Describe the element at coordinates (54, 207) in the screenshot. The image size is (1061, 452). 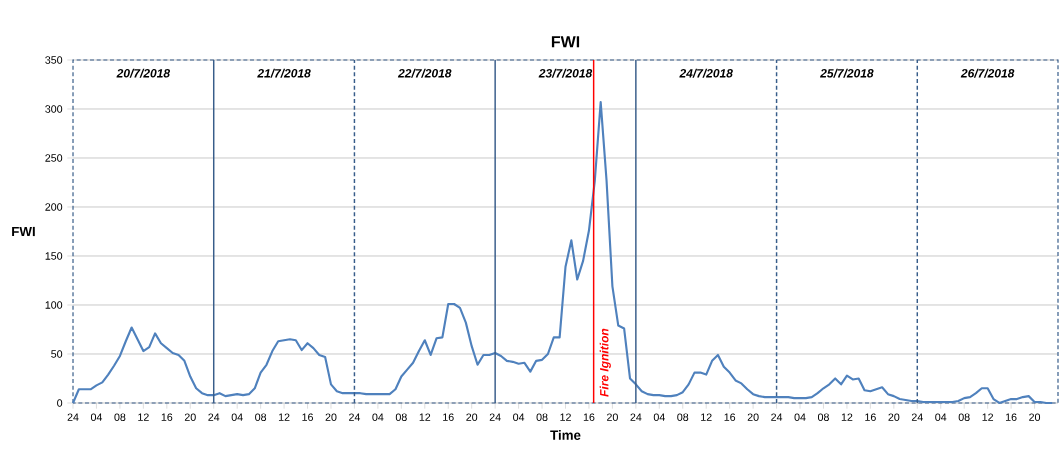
I see `y-tick-label: 200` at that location.